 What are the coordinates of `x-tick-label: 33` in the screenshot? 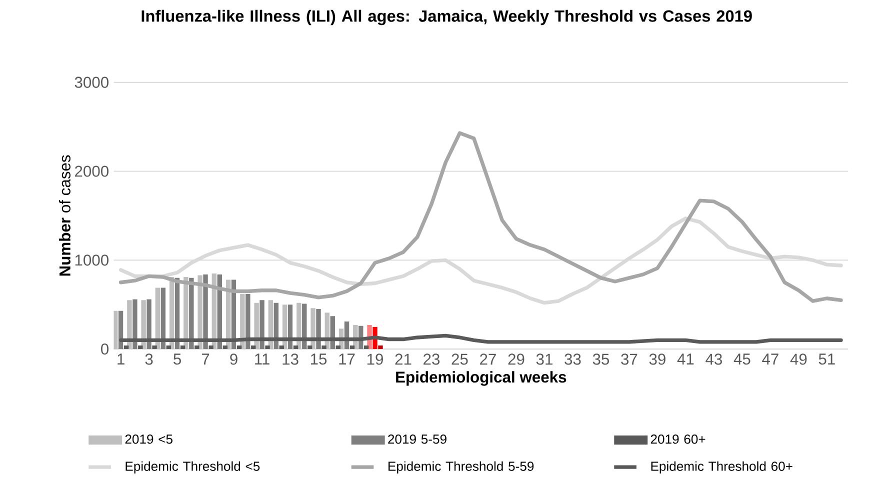 It's located at (572, 359).